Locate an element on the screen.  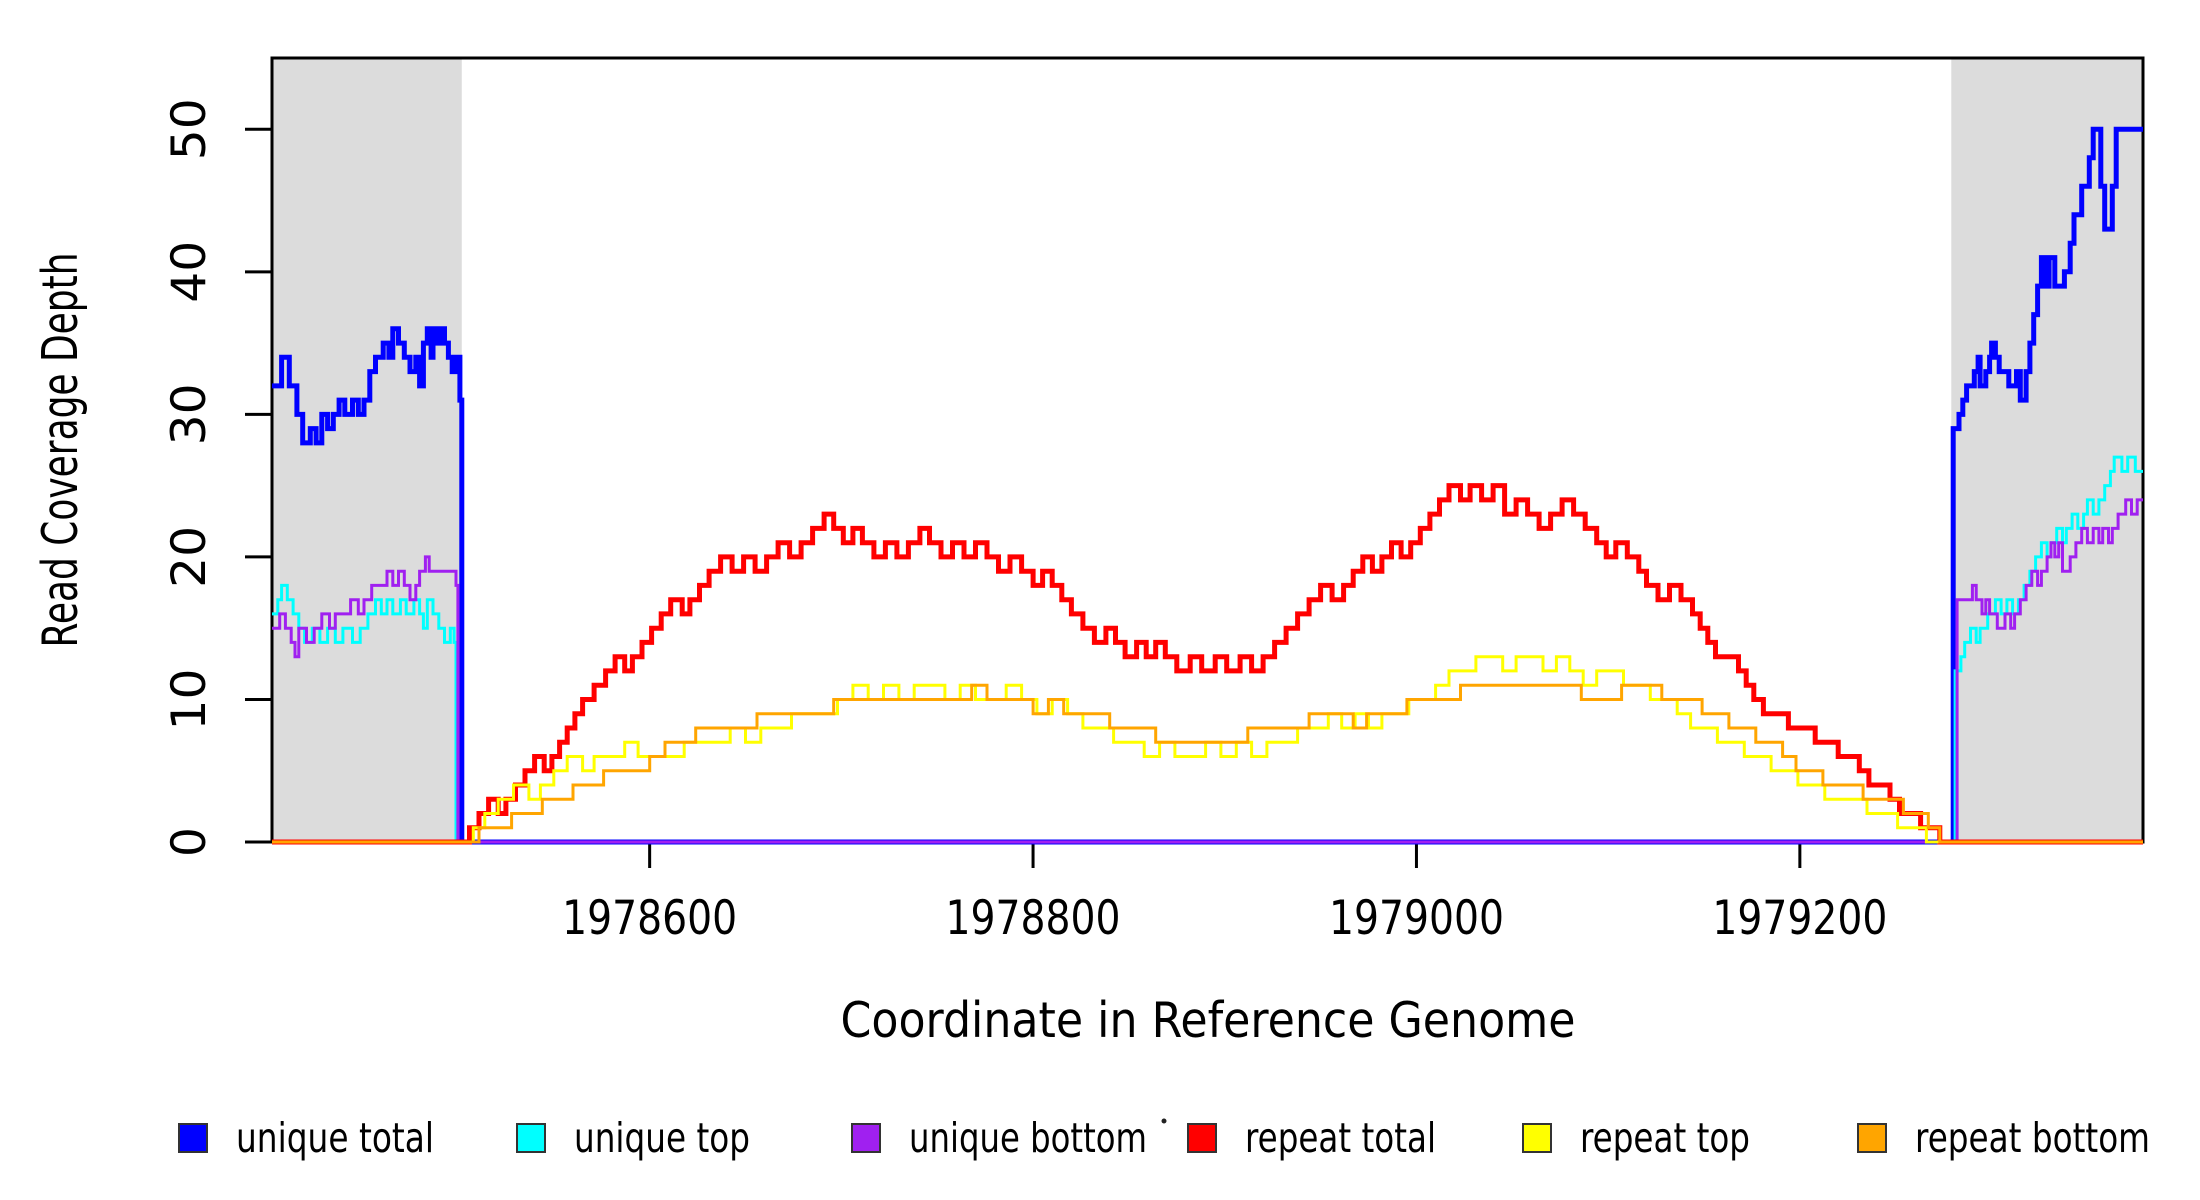
x-tick-label: 1978800 is located at coordinates (1033, 918).